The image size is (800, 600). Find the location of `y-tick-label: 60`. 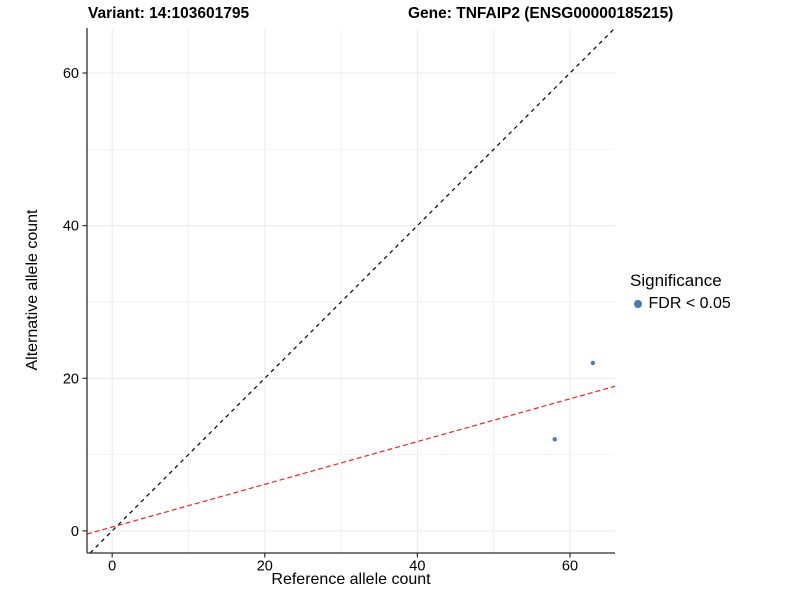

y-tick-label: 60 is located at coordinates (71, 74).